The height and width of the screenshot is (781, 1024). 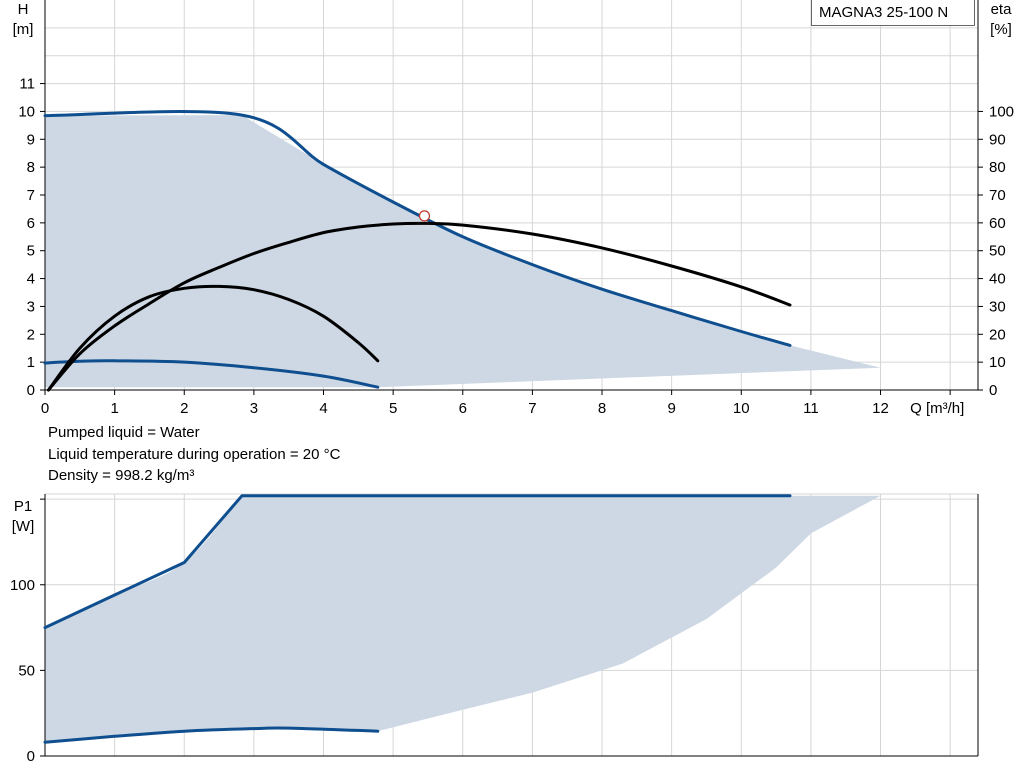 What do you see at coordinates (880, 408) in the screenshot?
I see `head-x-tick-label: 12` at bounding box center [880, 408].